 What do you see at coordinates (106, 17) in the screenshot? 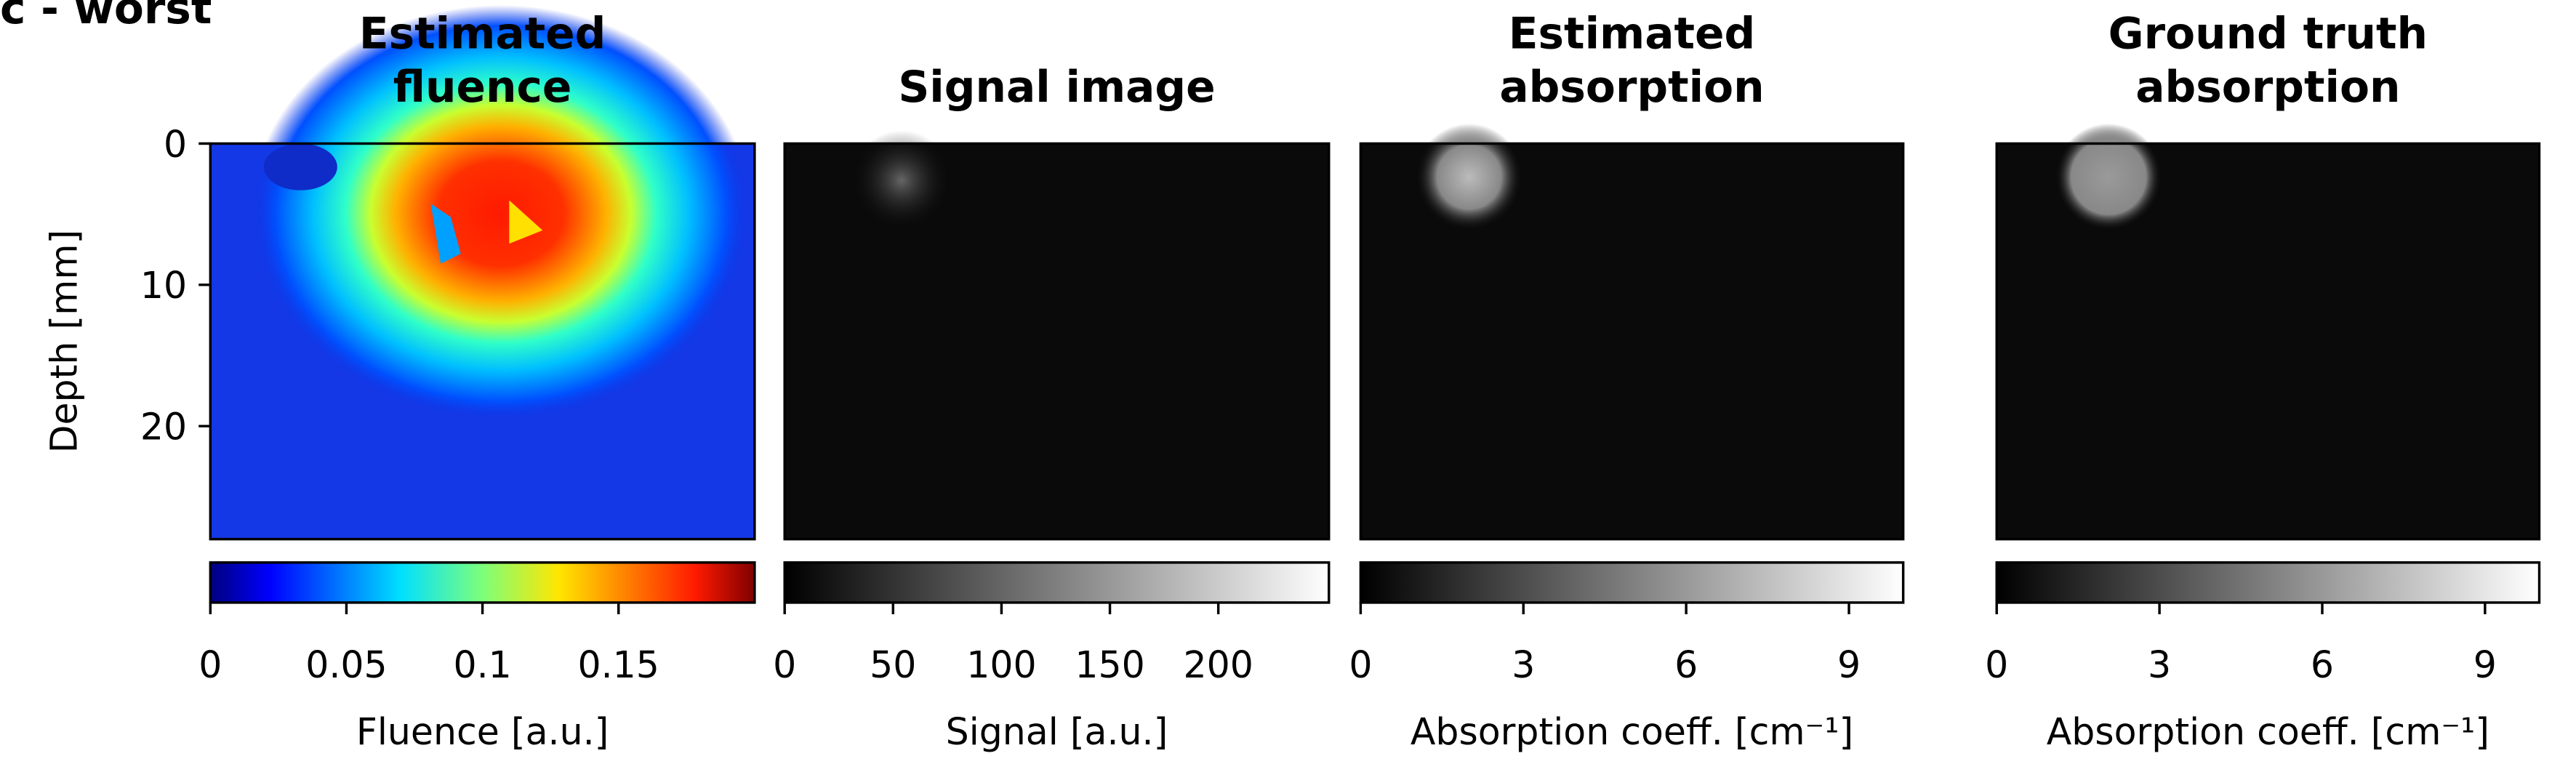
I see `panel-label: c - worst` at bounding box center [106, 17].